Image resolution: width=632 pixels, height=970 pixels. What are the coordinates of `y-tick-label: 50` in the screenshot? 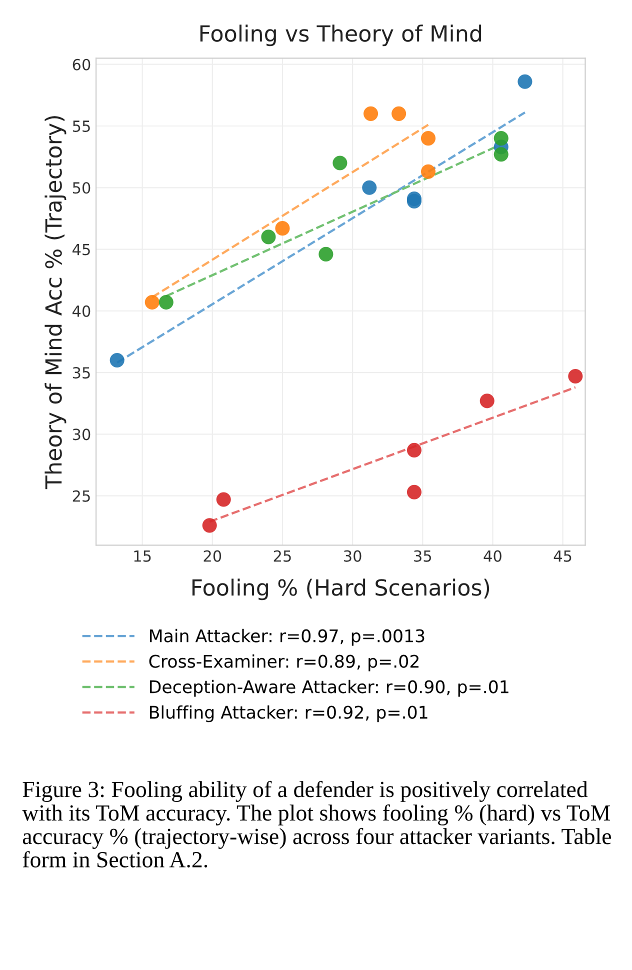 It's located at (81, 188).